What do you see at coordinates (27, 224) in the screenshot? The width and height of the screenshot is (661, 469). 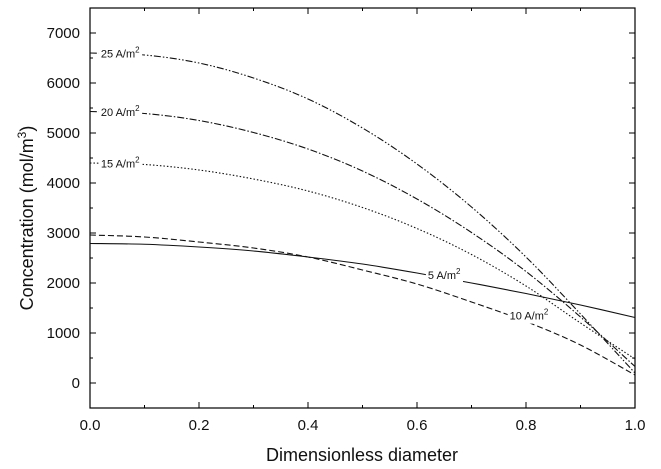 I see `y-axis-title-text: Concentration (mol/m` at bounding box center [27, 224].